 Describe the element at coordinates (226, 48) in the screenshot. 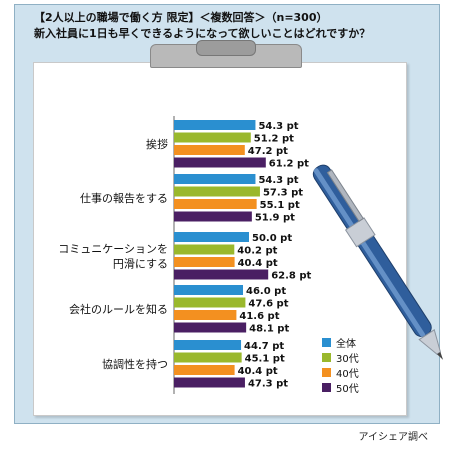

I see `clipboard-clip-top` at that location.